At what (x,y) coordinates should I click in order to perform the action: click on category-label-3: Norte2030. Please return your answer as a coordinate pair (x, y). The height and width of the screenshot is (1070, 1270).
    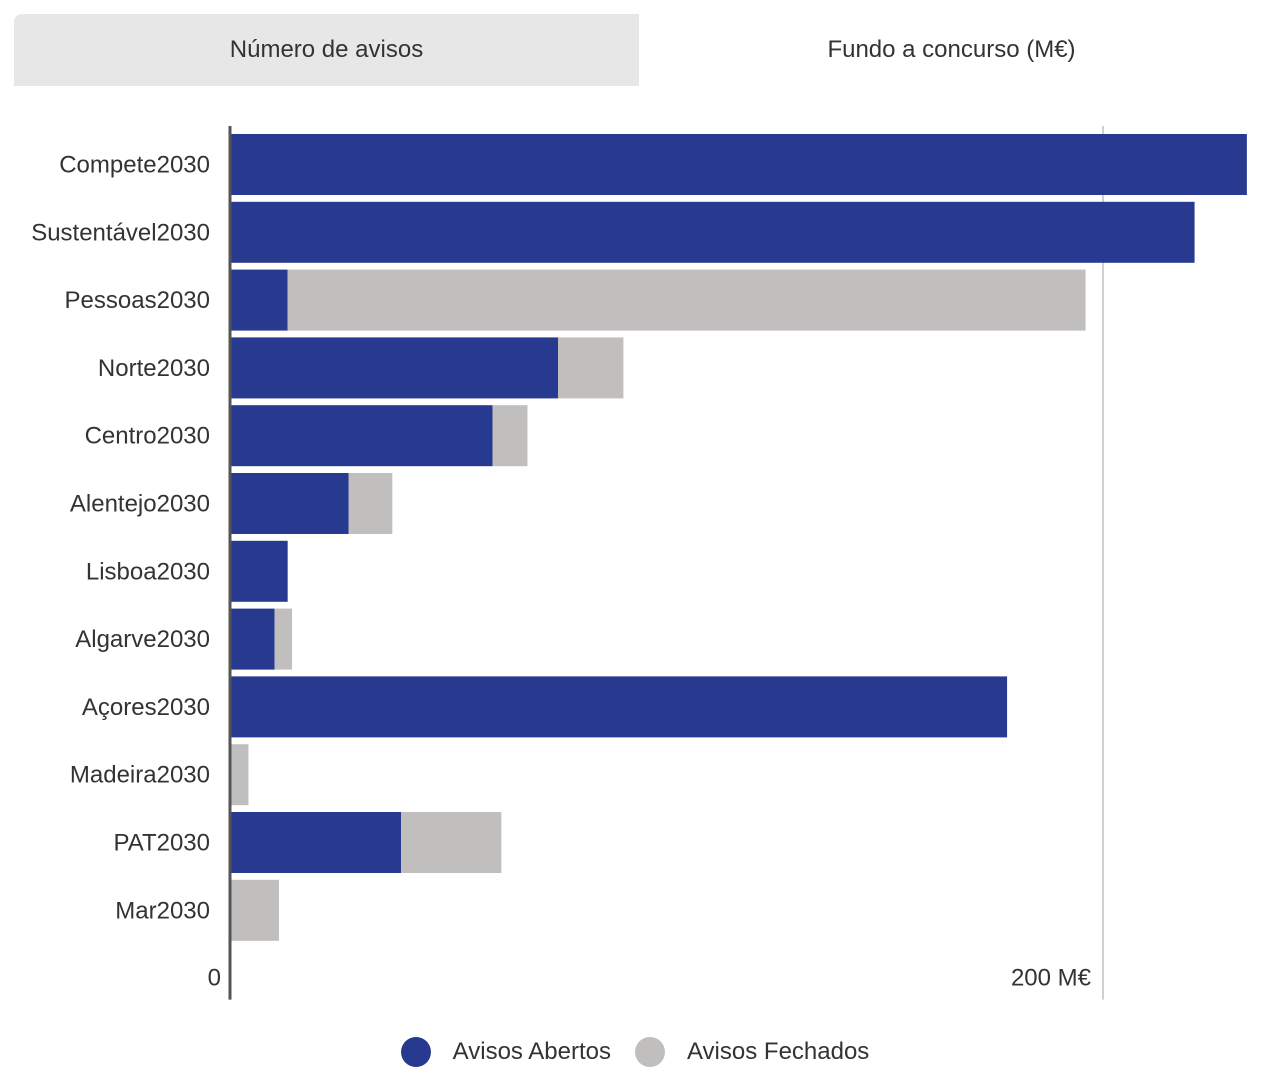
    Looking at the image, I should click on (154, 368).